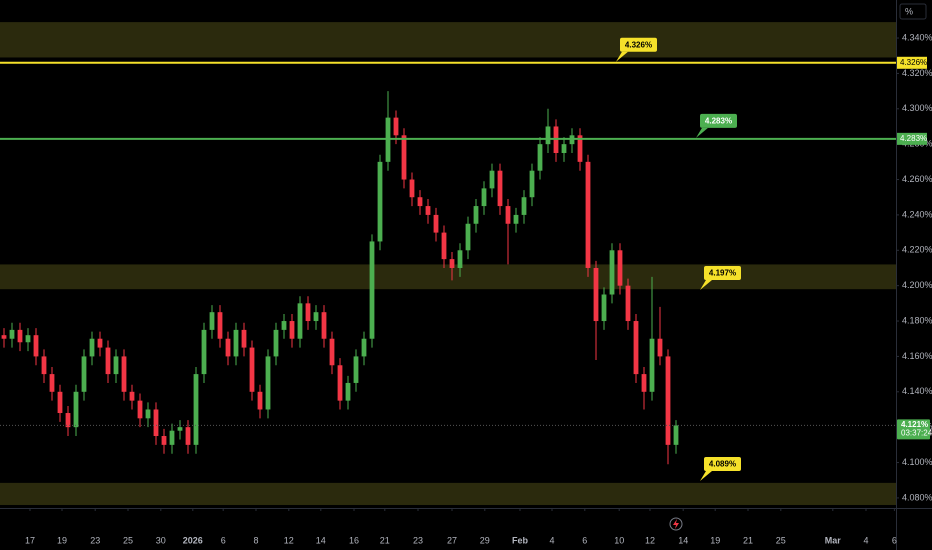  I want to click on replay-icon, so click(676, 524).